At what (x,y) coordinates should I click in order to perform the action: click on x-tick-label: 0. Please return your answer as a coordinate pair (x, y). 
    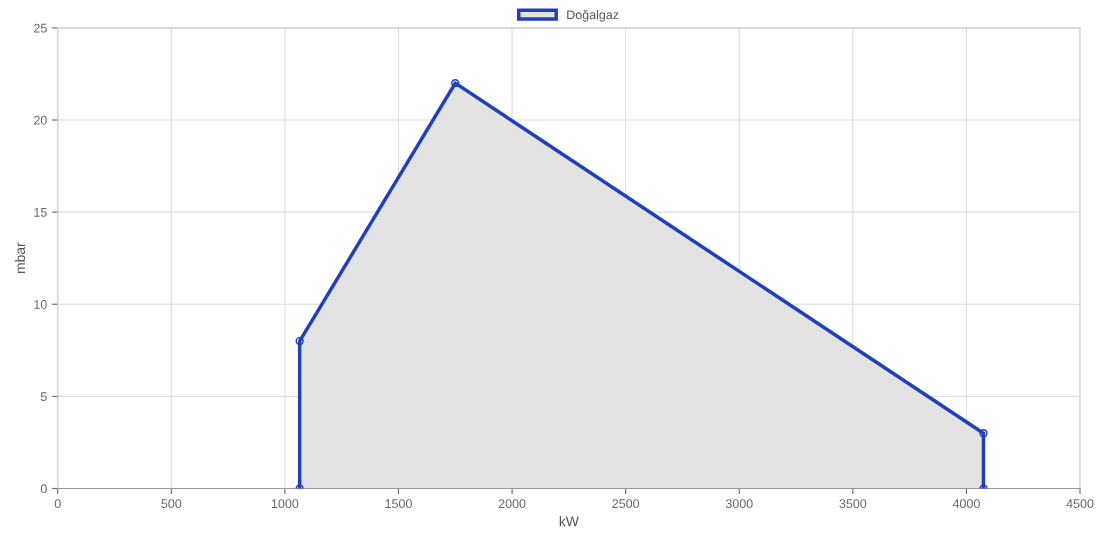
    Looking at the image, I should click on (57, 504).